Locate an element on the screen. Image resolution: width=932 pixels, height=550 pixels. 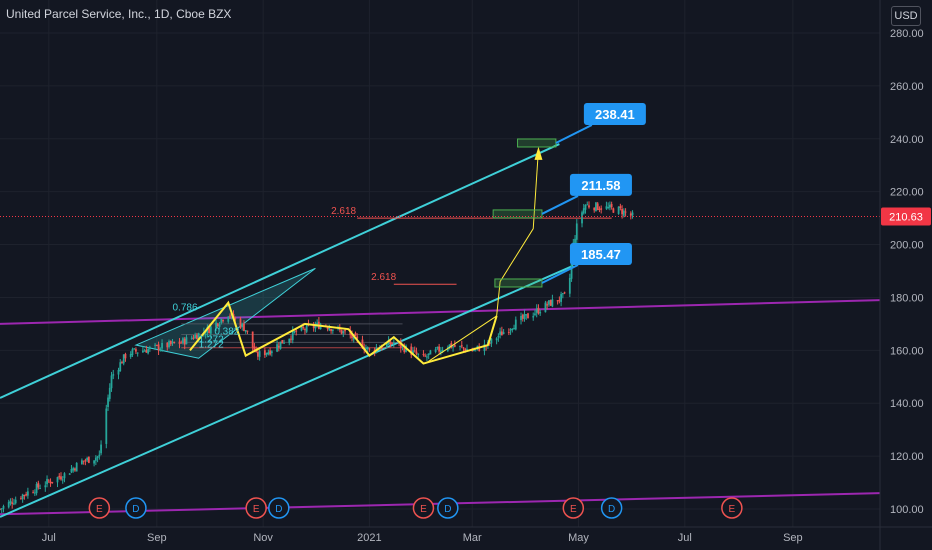
pattern-ratio-label: 0.382 is located at coordinates (226, 331).